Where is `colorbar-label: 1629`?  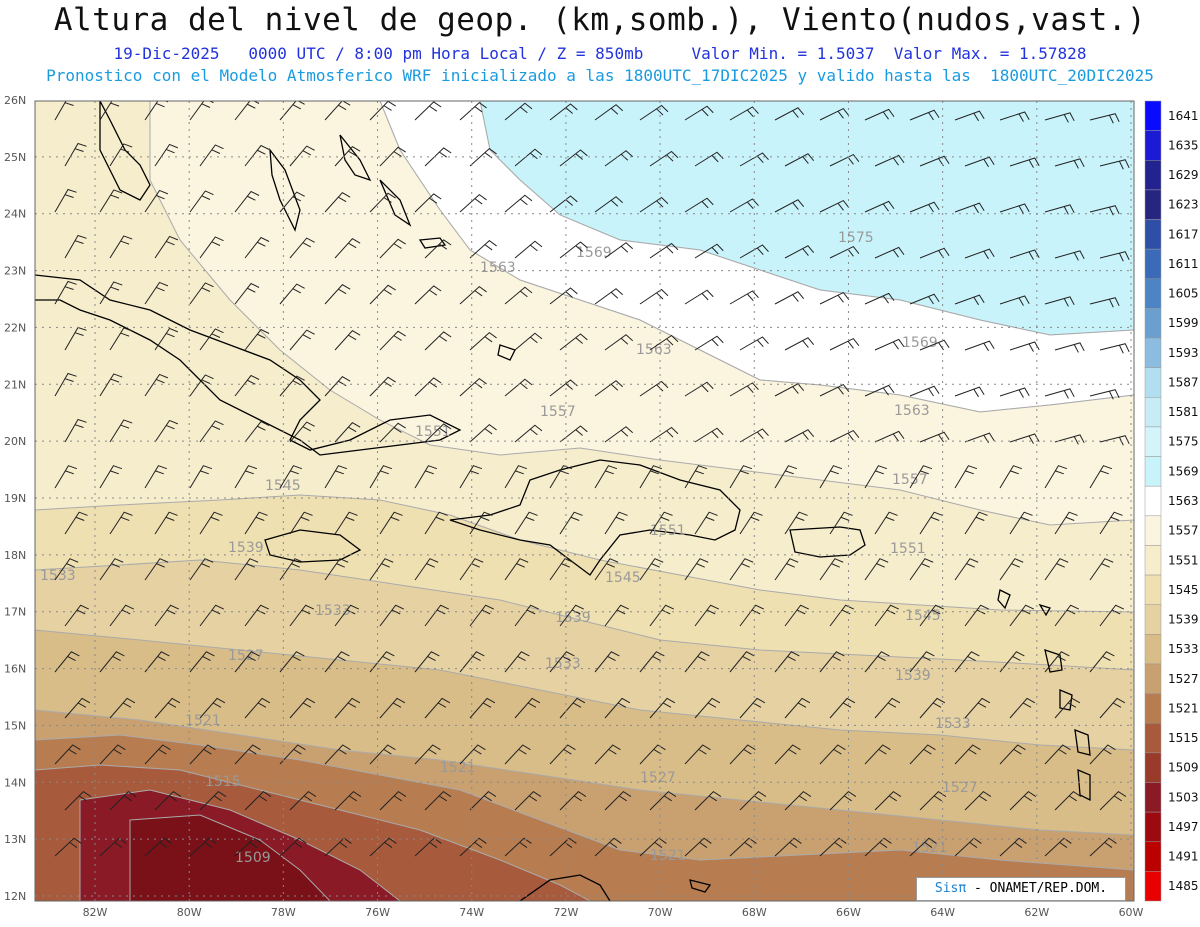
colorbar-label: 1629 is located at coordinates (1183, 175).